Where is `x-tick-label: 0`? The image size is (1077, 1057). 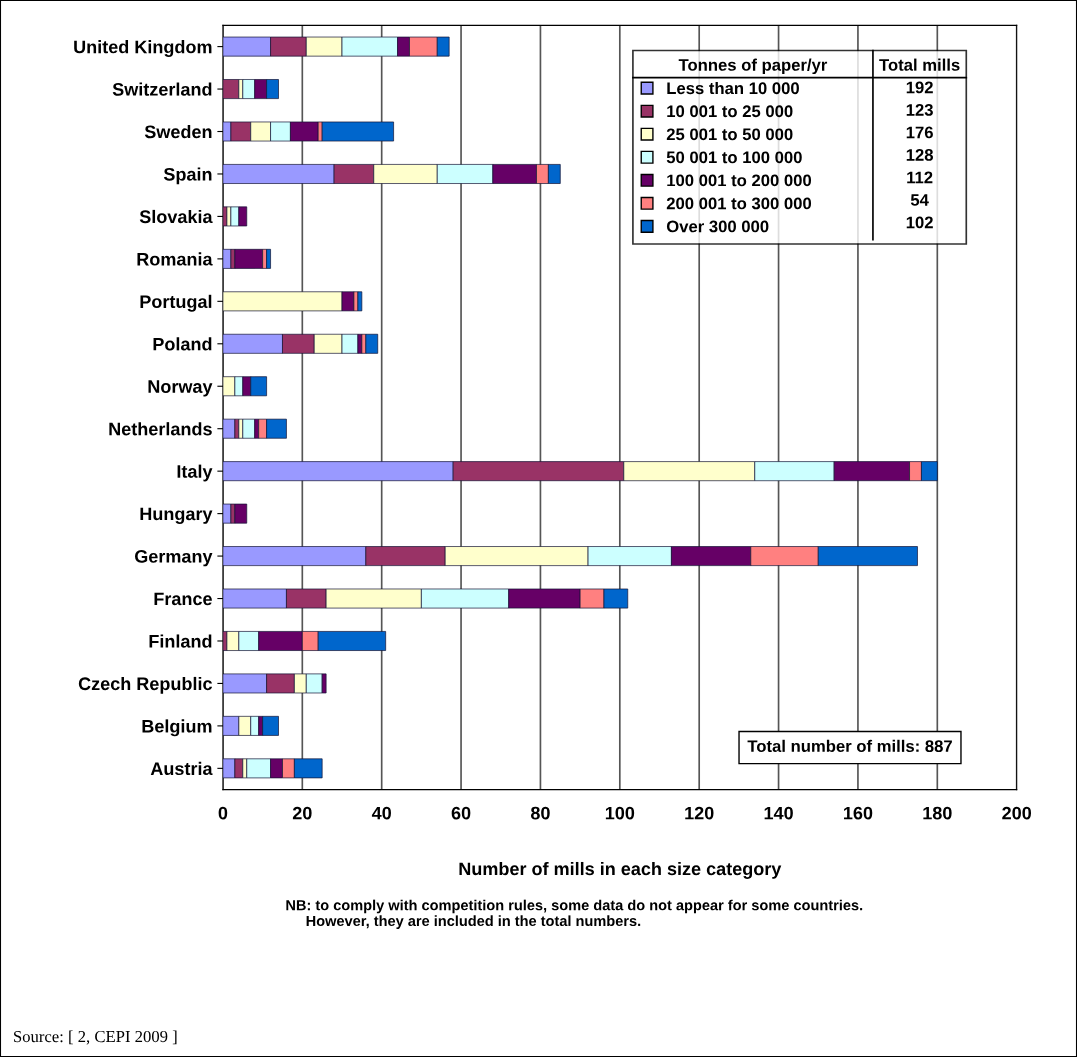 x-tick-label: 0 is located at coordinates (223, 813).